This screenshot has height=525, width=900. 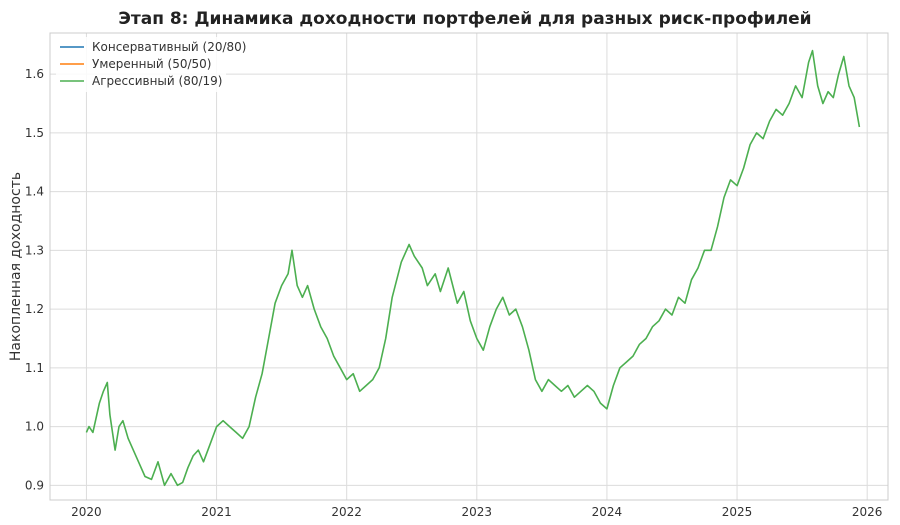 I want to click on y-tick-label: 1.3, so click(x=34, y=250).